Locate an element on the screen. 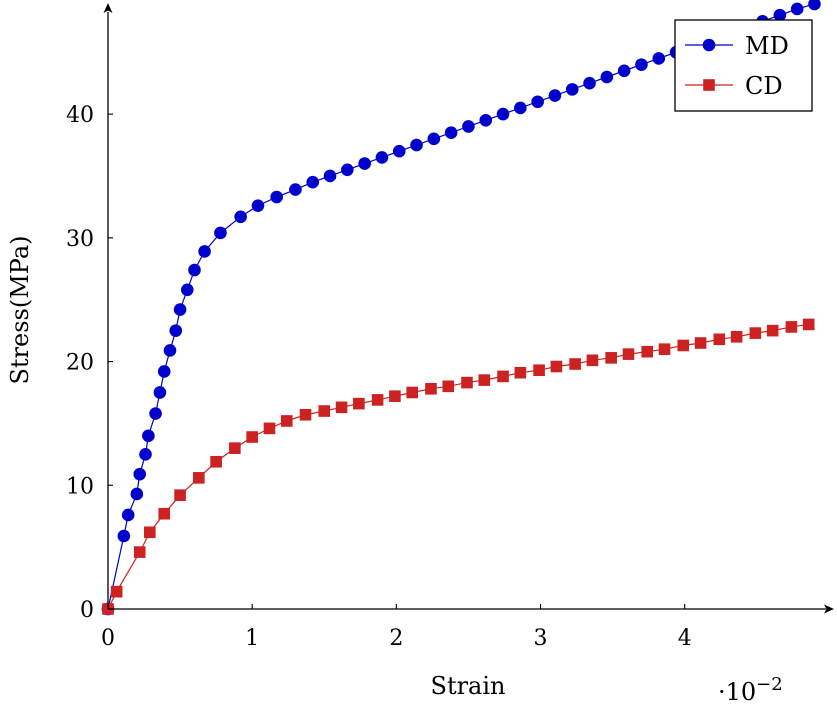 The height and width of the screenshot is (706, 837). legend-item-md: MD is located at coordinates (737, 46).